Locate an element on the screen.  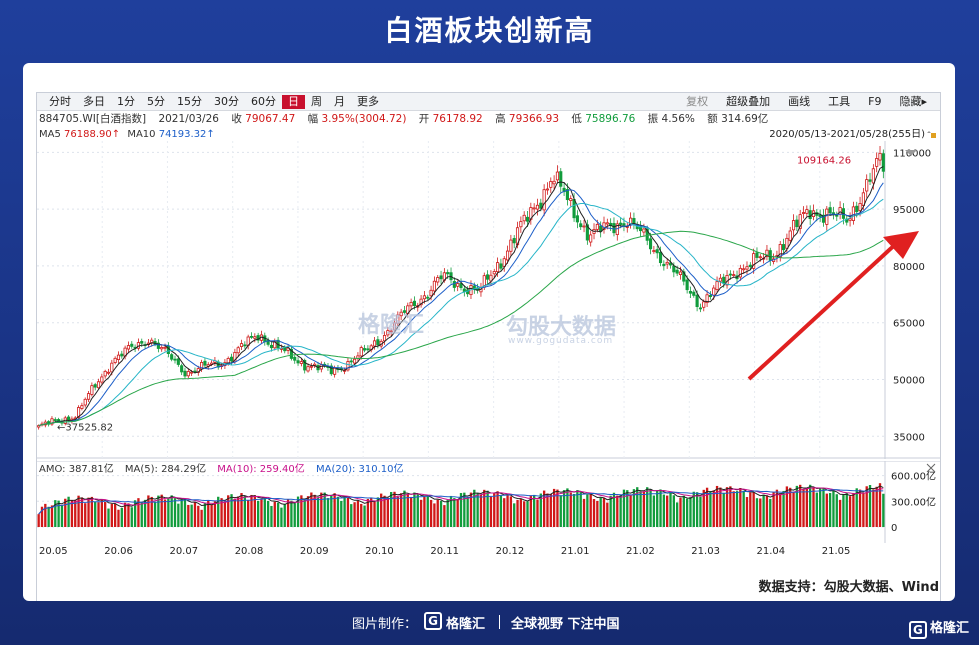
ma10-value: 74193.32↑ is located at coordinates (186, 134).